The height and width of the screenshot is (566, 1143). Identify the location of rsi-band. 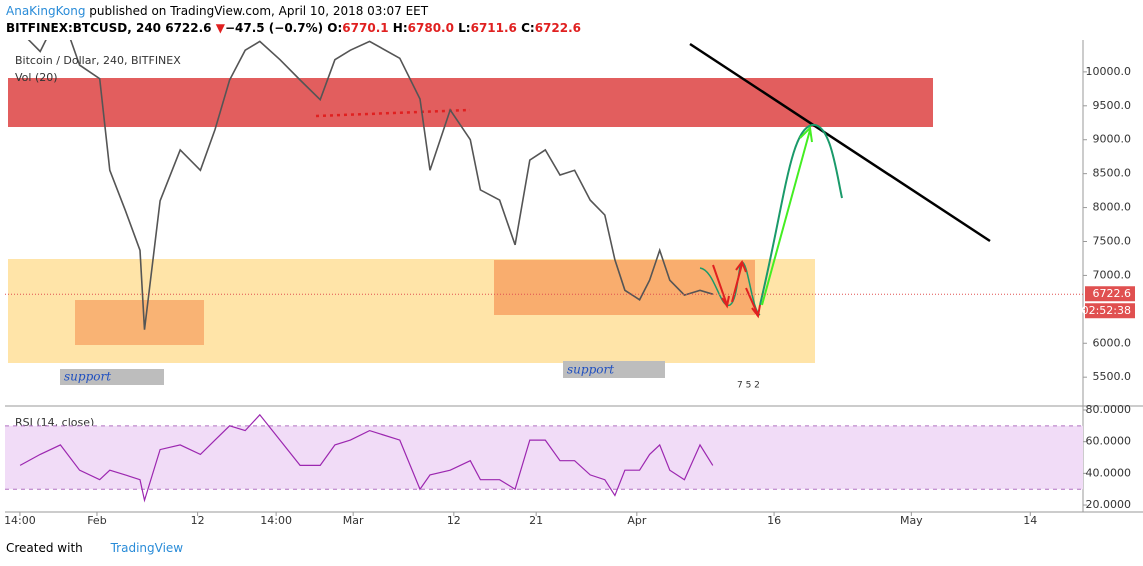
(544, 457).